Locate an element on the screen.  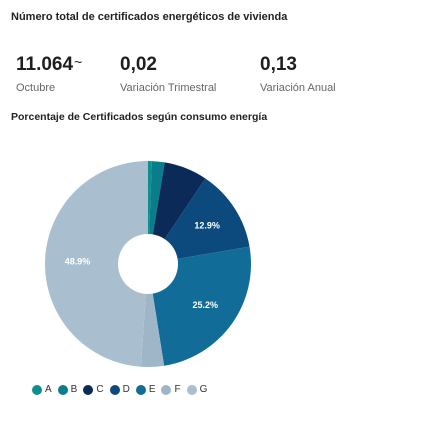
pie-slice-d is located at coordinates (207, 218).